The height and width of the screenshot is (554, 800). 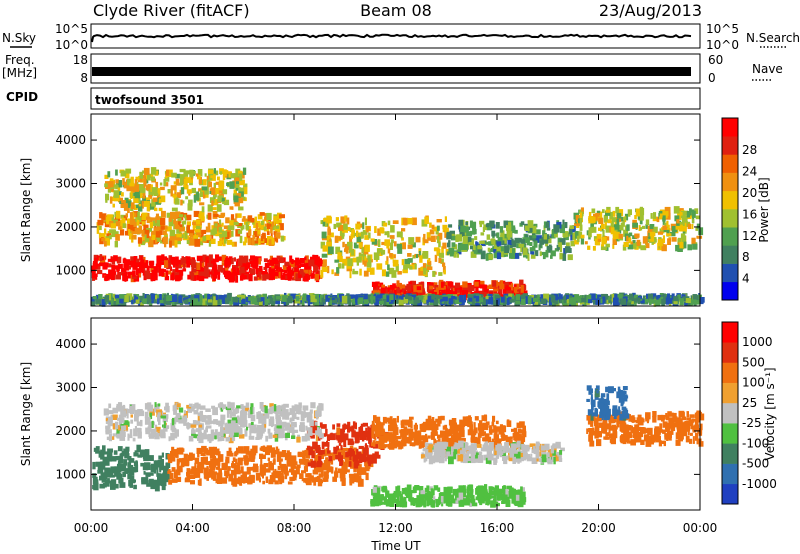 What do you see at coordinates (84, 78) in the screenshot?
I see `freq-tick-bottom: 8` at bounding box center [84, 78].